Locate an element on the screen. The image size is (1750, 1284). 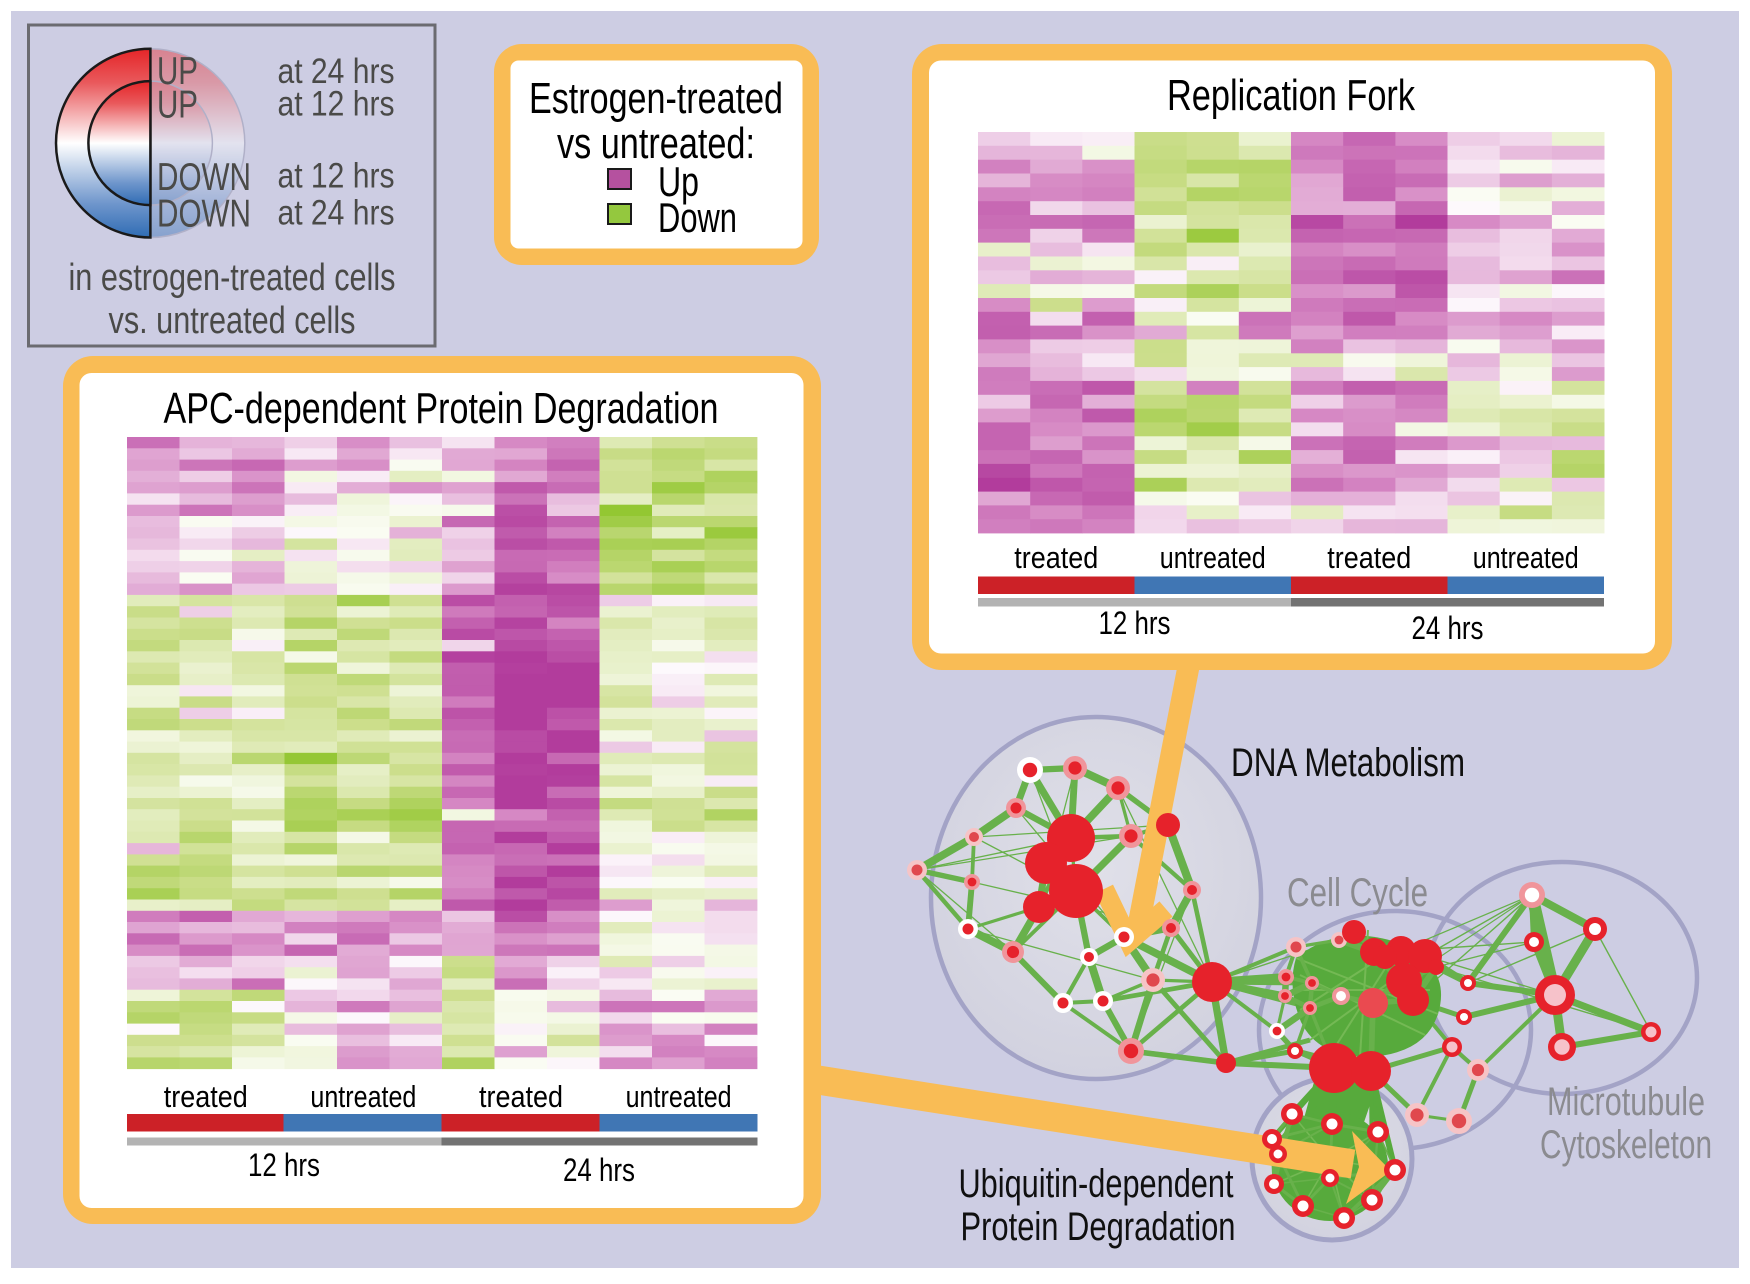
svg-text: Ubiquitin-dependent is located at coordinates (1096, 1184).